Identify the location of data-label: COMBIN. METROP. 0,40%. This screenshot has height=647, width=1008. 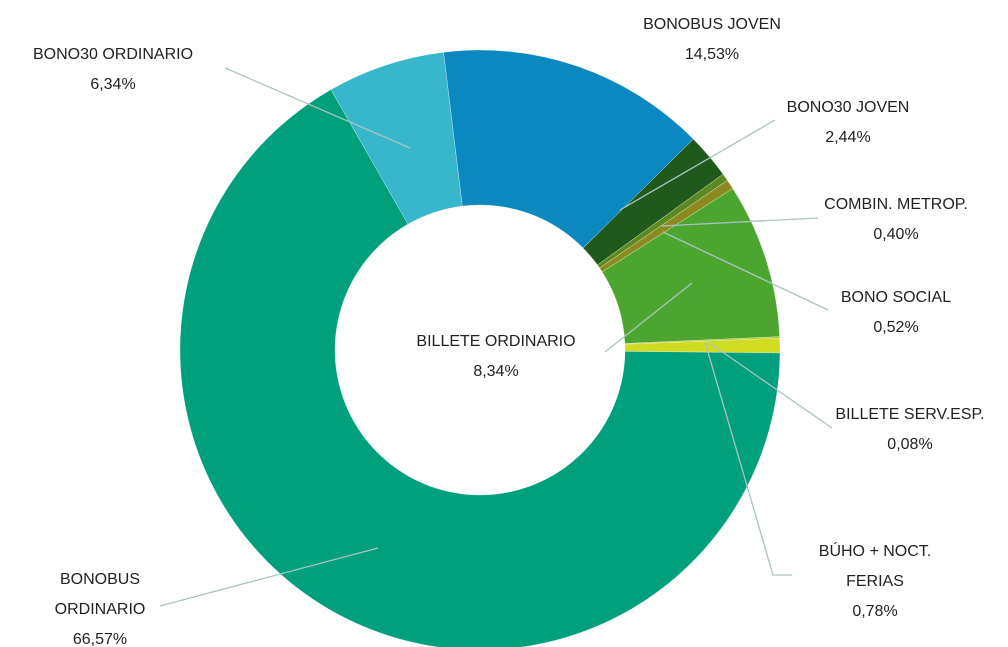
(896, 220).